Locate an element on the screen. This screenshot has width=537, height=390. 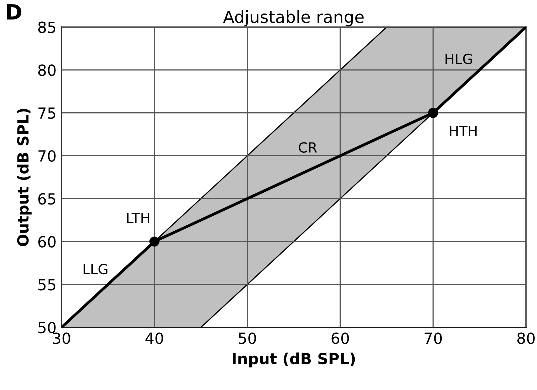
annotation: HLG is located at coordinates (459, 59).